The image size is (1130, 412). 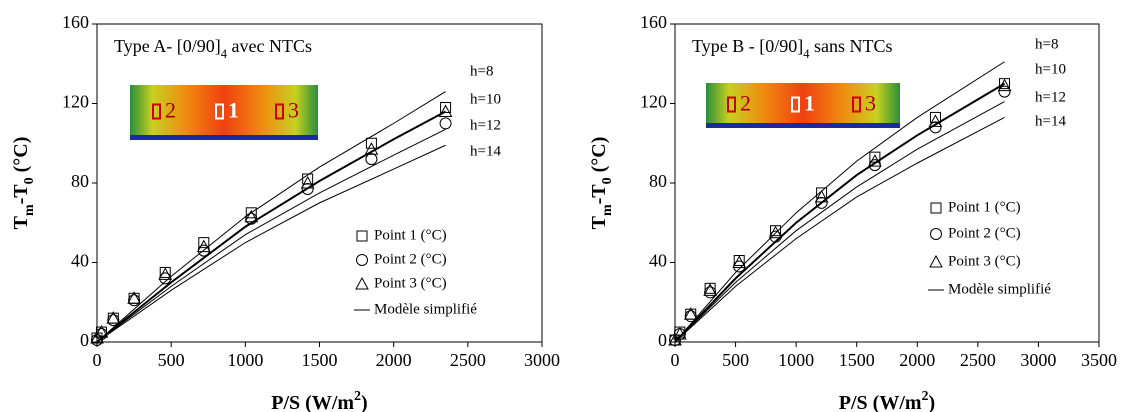 I want to click on inset-image, so click(x=803, y=105).